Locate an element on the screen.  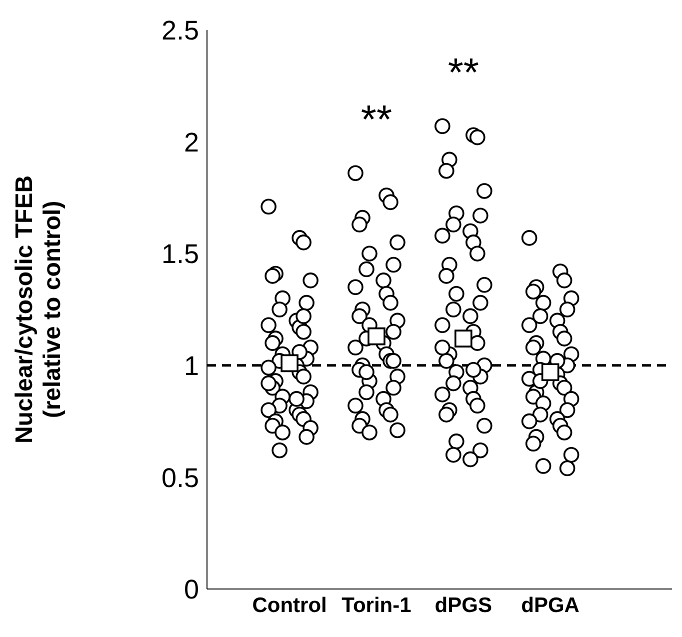
y-tick-label: 1.5 is located at coordinates (180, 254).